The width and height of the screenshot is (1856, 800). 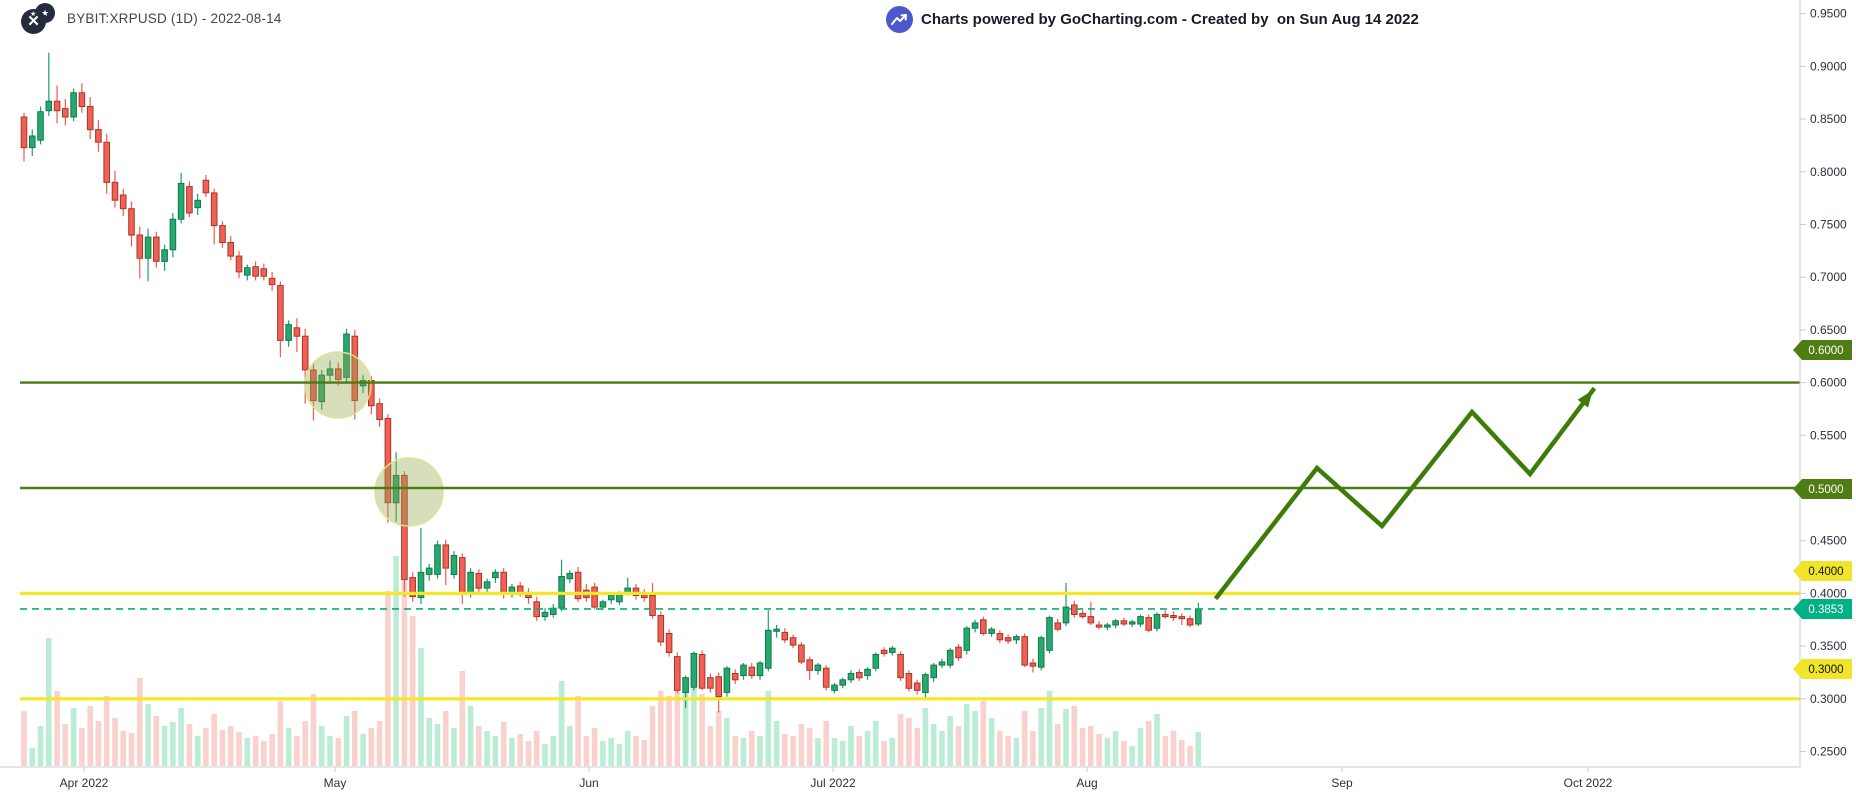 What do you see at coordinates (335, 783) in the screenshot?
I see `time-tick-label: May` at bounding box center [335, 783].